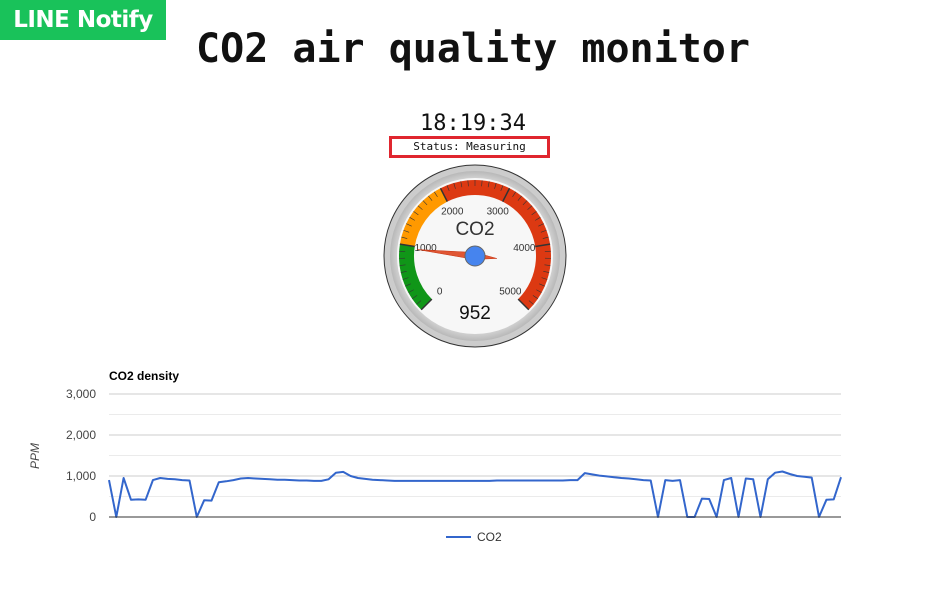 This screenshot has width=946, height=615. I want to click on chart-series-line-co2, so click(475, 494).